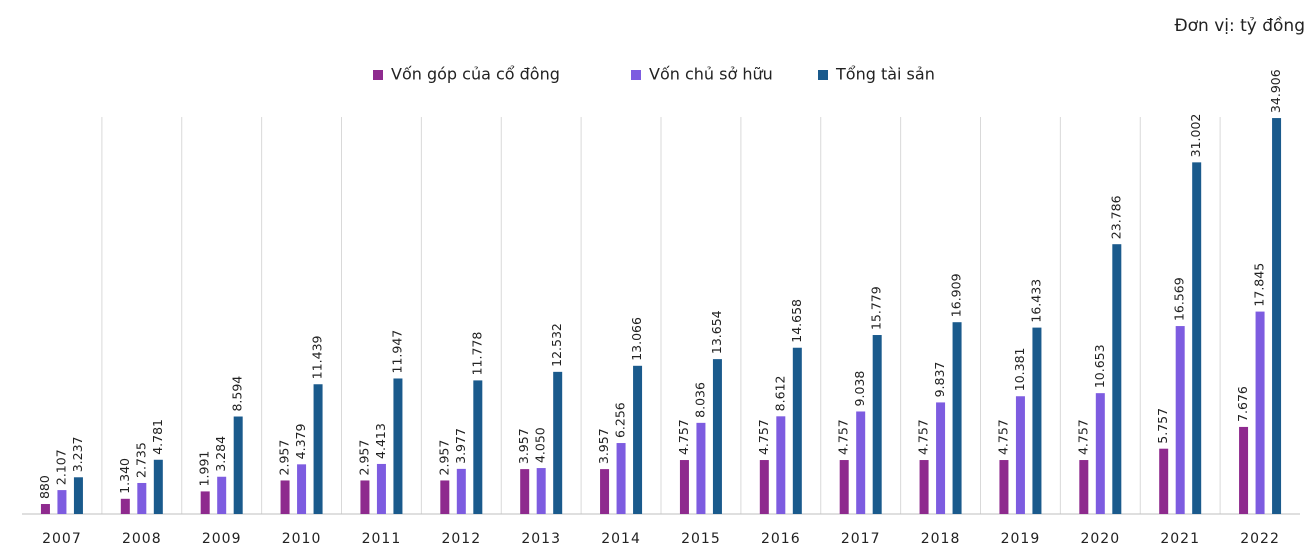 The image size is (1312, 550). Describe the element at coordinates (461, 538) in the screenshot. I see `x-tick-label: 2012` at that location.